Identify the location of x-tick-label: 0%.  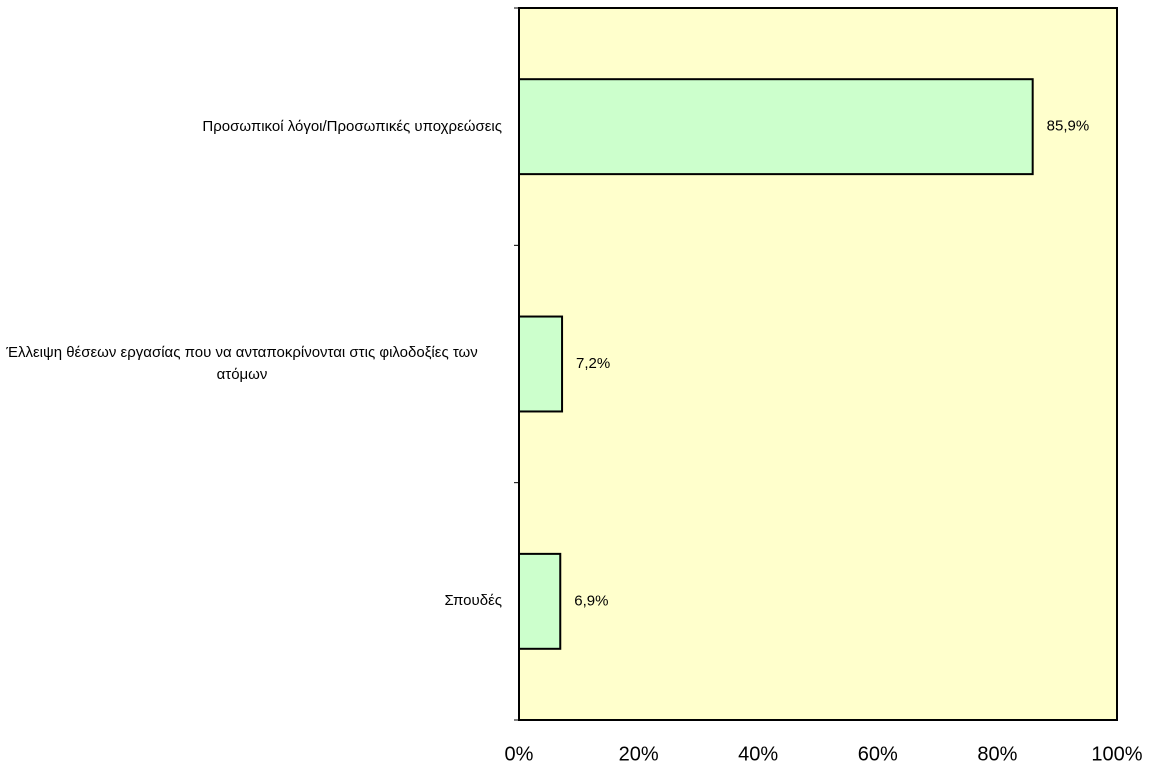
(519, 754).